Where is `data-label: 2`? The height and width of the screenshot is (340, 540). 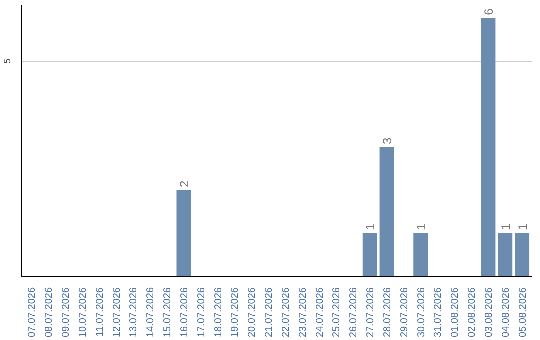
data-label: 2 is located at coordinates (184, 184).